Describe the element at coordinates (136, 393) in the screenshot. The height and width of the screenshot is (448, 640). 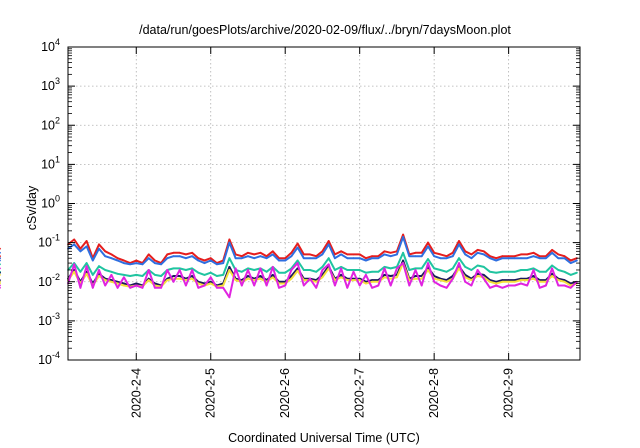
I see `x-tick-label: 2020-2-4` at that location.